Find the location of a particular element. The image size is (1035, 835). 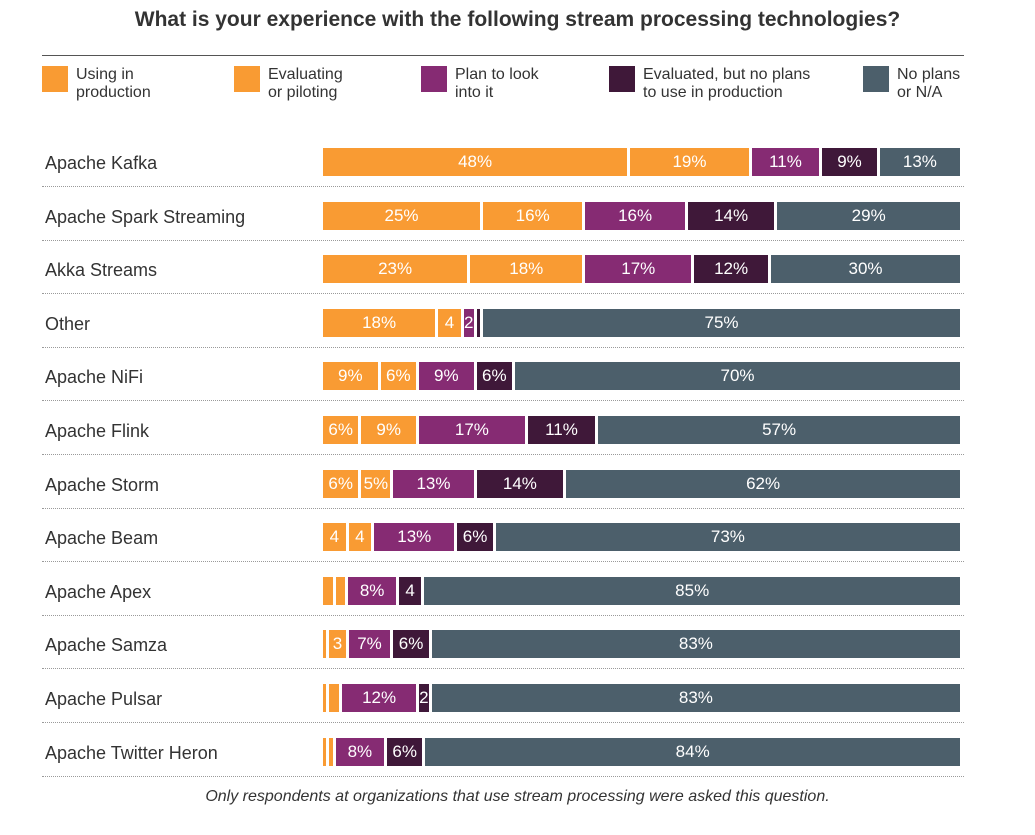

category-label: Apache Pulsar is located at coordinates (104, 699).